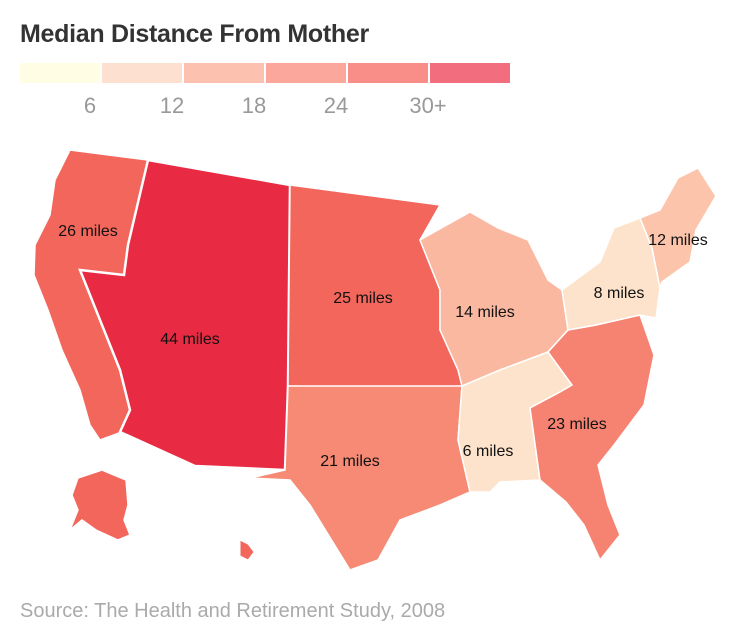  Describe the element at coordinates (190, 339) in the screenshot. I see `label-mountain: 44 miles` at that location.